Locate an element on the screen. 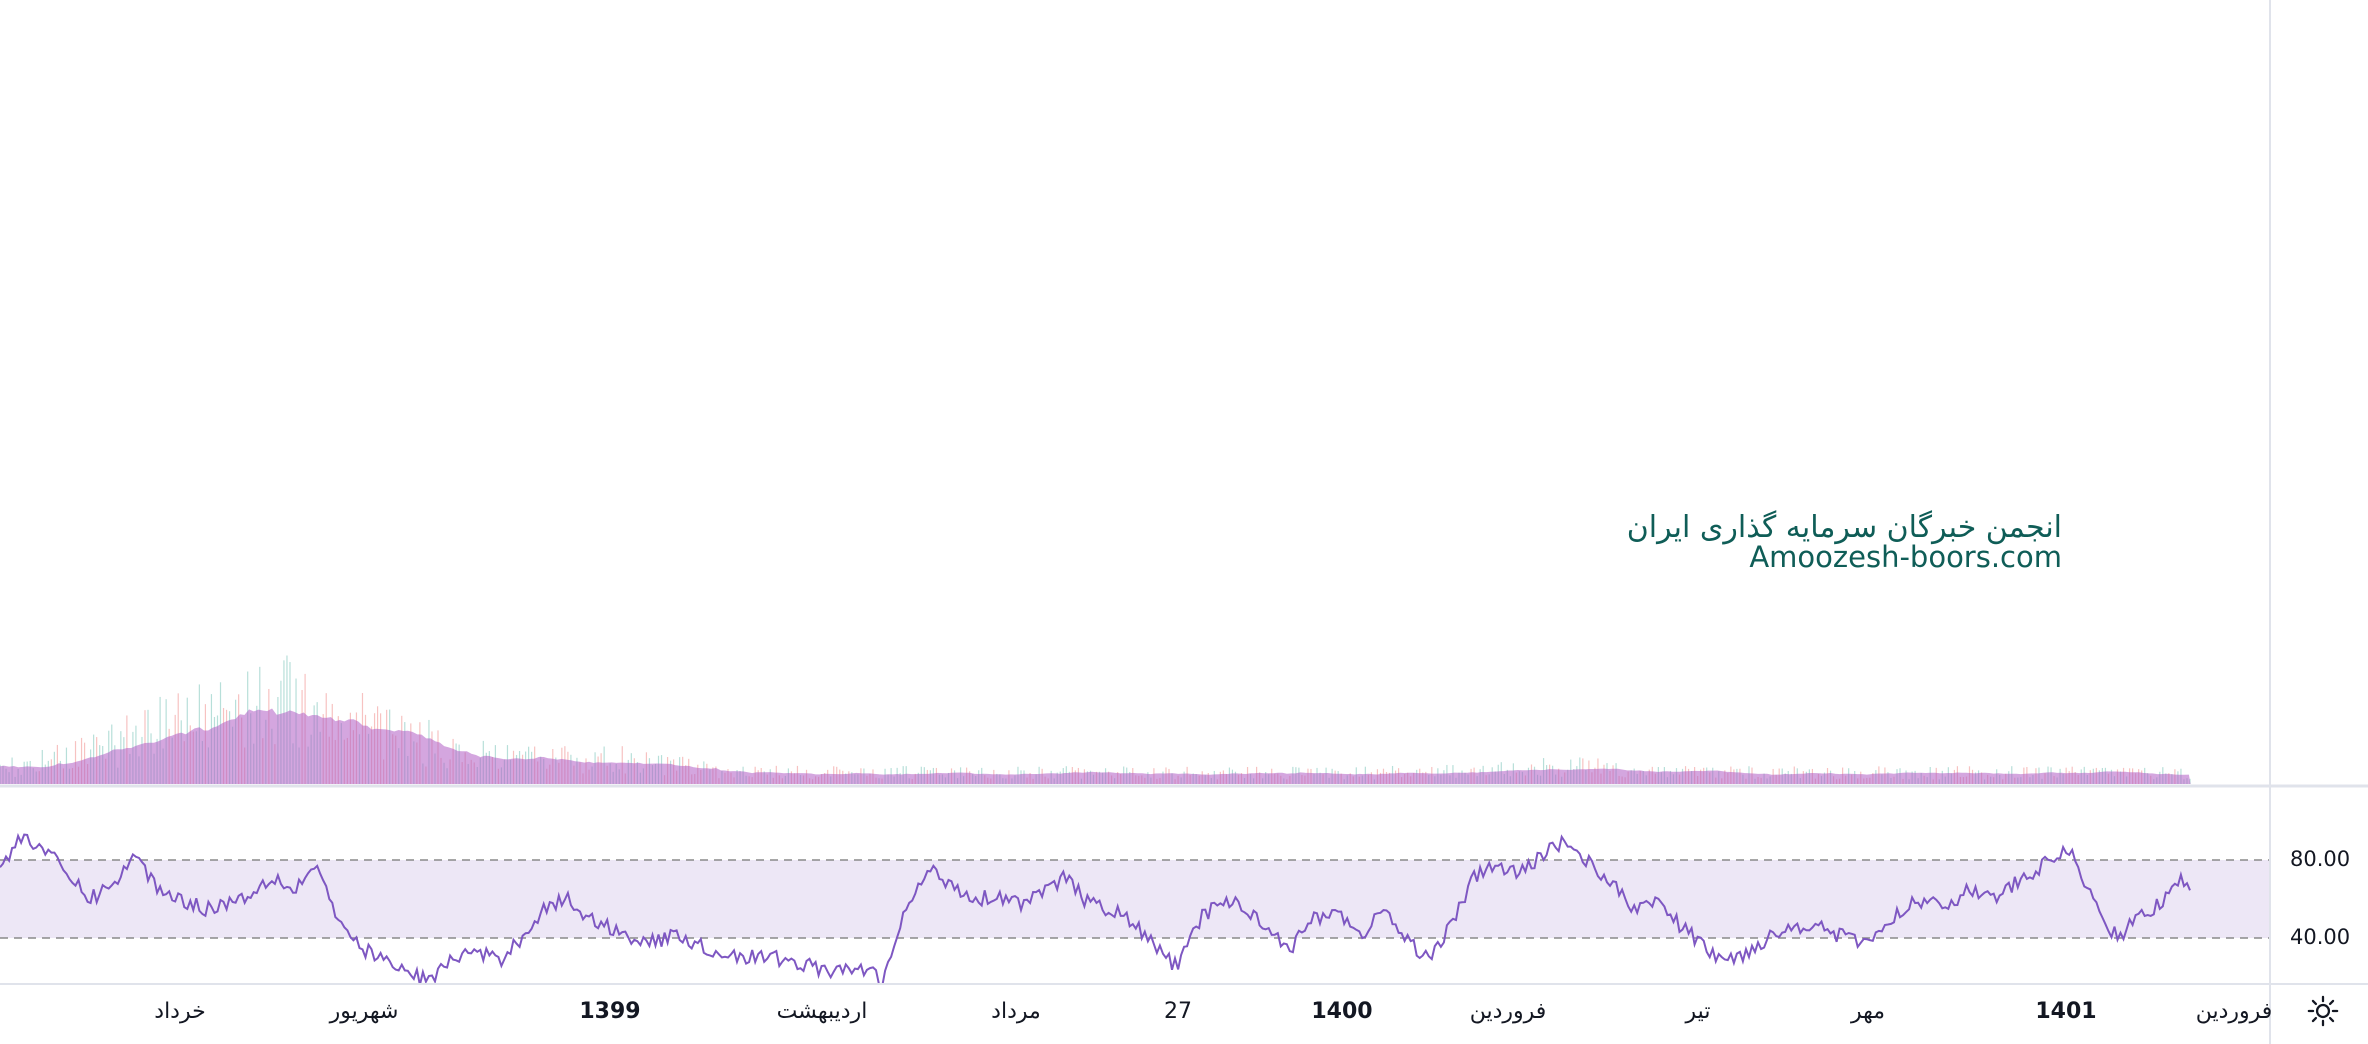 Image resolution: width=2368 pixels, height=1044 pixels. rsi-band is located at coordinates (1135, 899).